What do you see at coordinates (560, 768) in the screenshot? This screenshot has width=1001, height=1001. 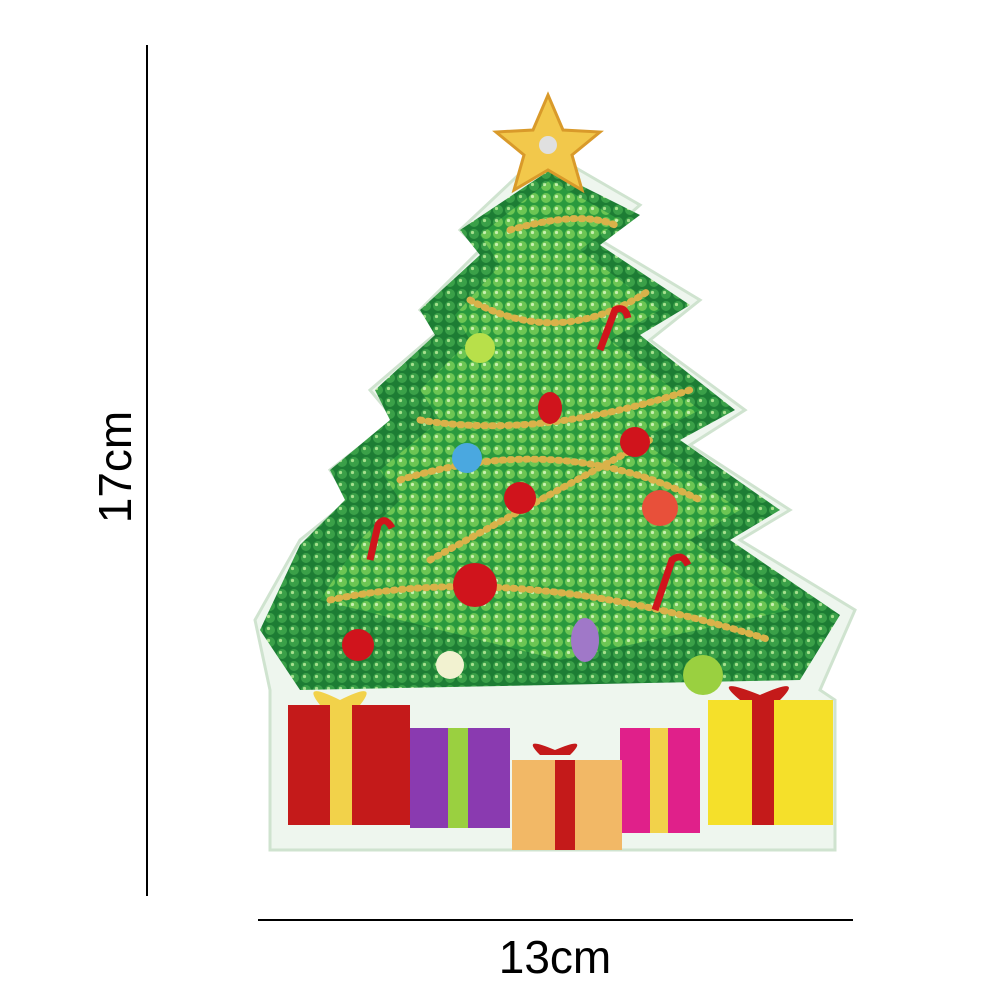 I see `presents` at bounding box center [560, 768].